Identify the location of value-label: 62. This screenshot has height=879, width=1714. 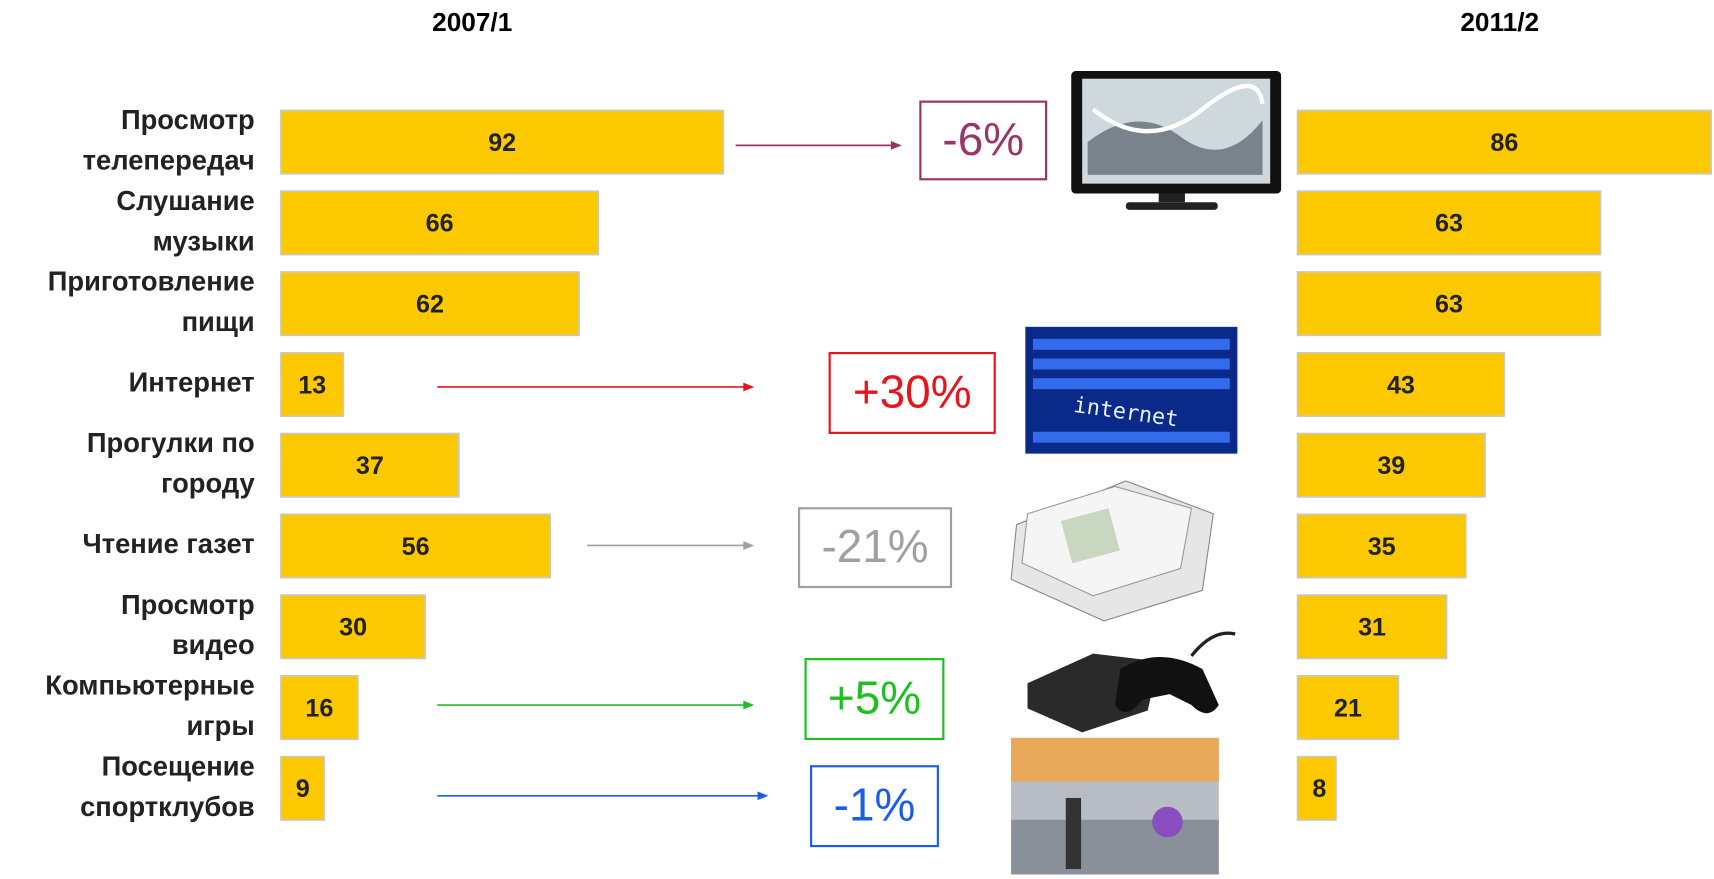
(430, 304).